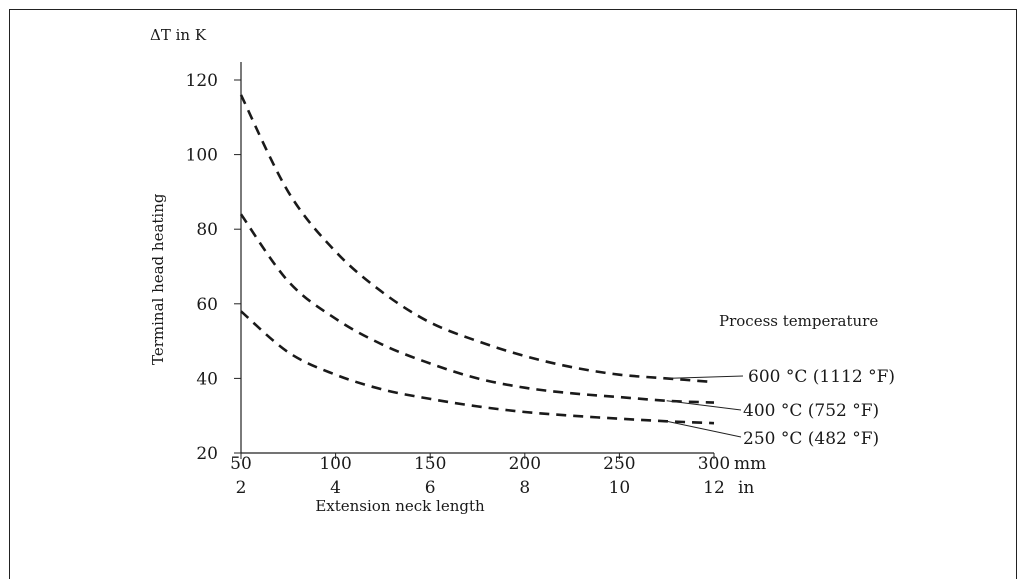 This screenshot has width=1025, height=579. What do you see at coordinates (798, 321) in the screenshot?
I see `legend-title: Process temperature` at bounding box center [798, 321].